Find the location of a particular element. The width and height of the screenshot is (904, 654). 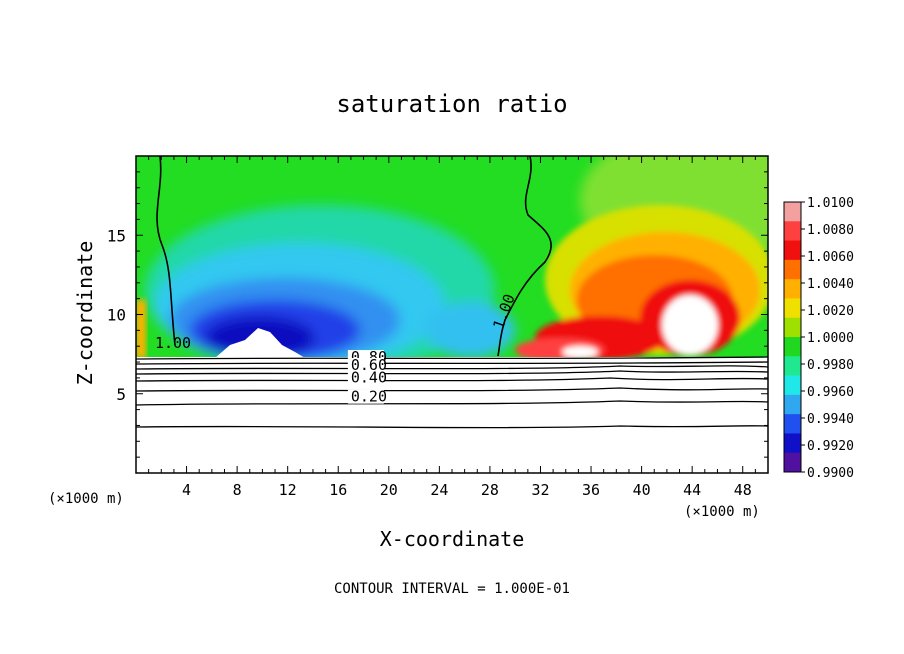

x-unit-label-right: (×1000 m) is located at coordinates (722, 512).